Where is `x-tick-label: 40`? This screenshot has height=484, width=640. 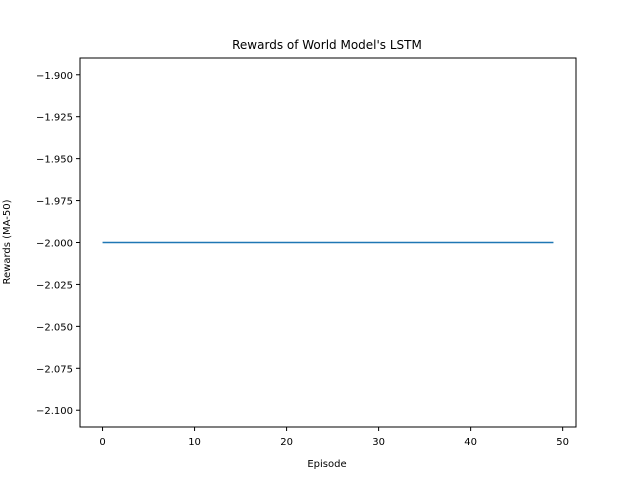 x-tick-label: 40 is located at coordinates (470, 442).